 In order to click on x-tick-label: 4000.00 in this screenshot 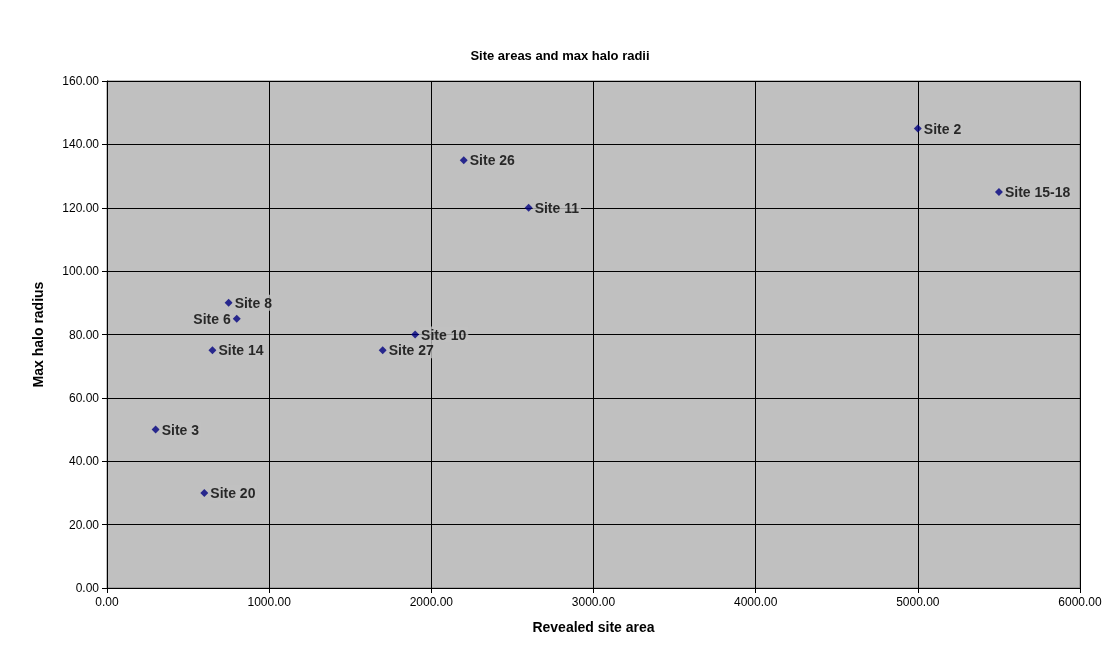, I will do `click(755, 602)`.